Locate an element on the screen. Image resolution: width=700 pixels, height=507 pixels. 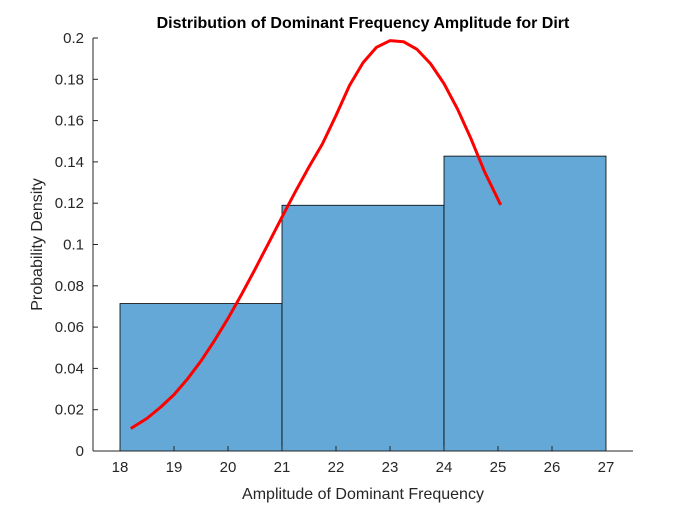
y-tick-label: 0.14 is located at coordinates (69, 162).